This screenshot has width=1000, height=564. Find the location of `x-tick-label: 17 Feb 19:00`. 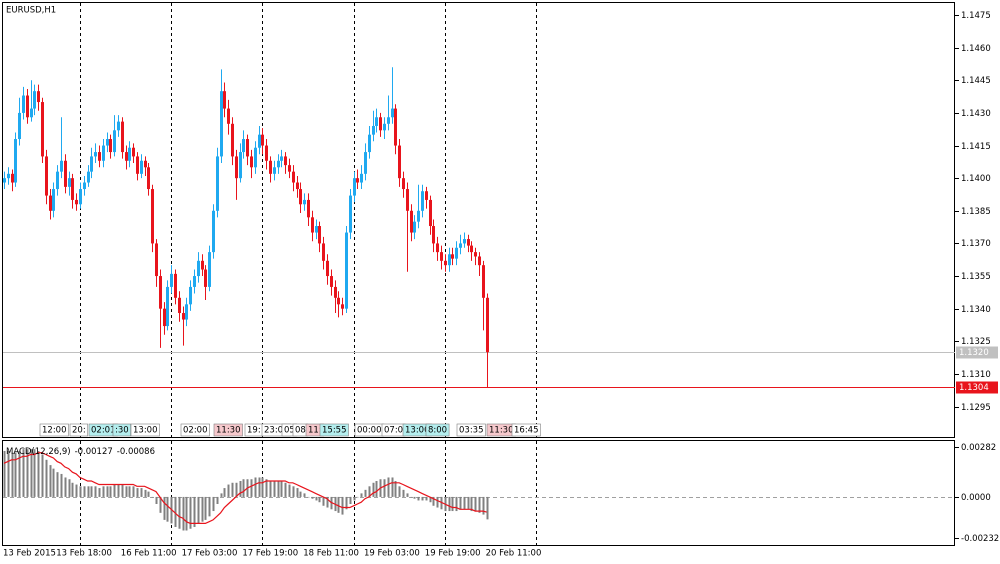

x-tick-label: 17 Feb 19:00 is located at coordinates (270, 554).